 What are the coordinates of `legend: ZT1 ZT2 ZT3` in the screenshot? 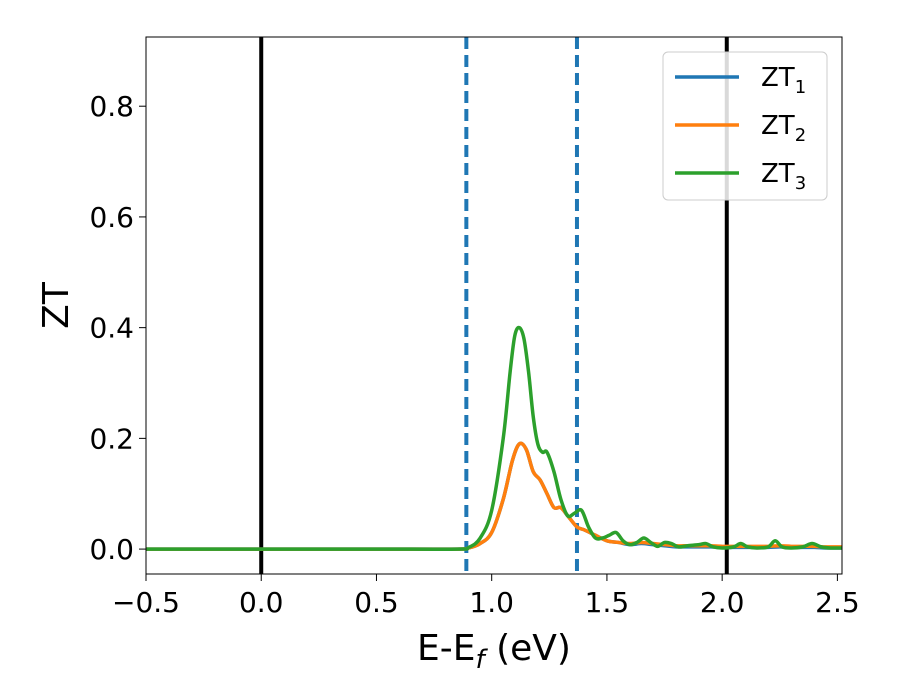 It's located at (745, 126).